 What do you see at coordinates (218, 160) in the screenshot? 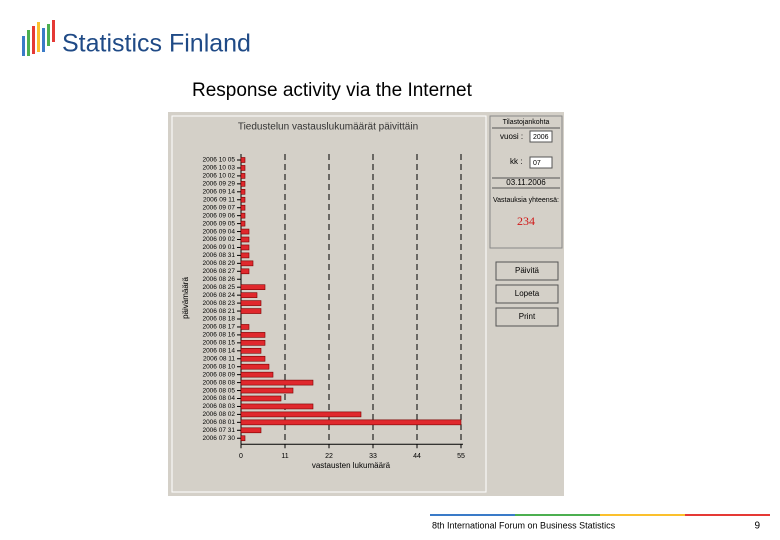
I see `y-tick-label: 2006 10 05` at bounding box center [218, 160].